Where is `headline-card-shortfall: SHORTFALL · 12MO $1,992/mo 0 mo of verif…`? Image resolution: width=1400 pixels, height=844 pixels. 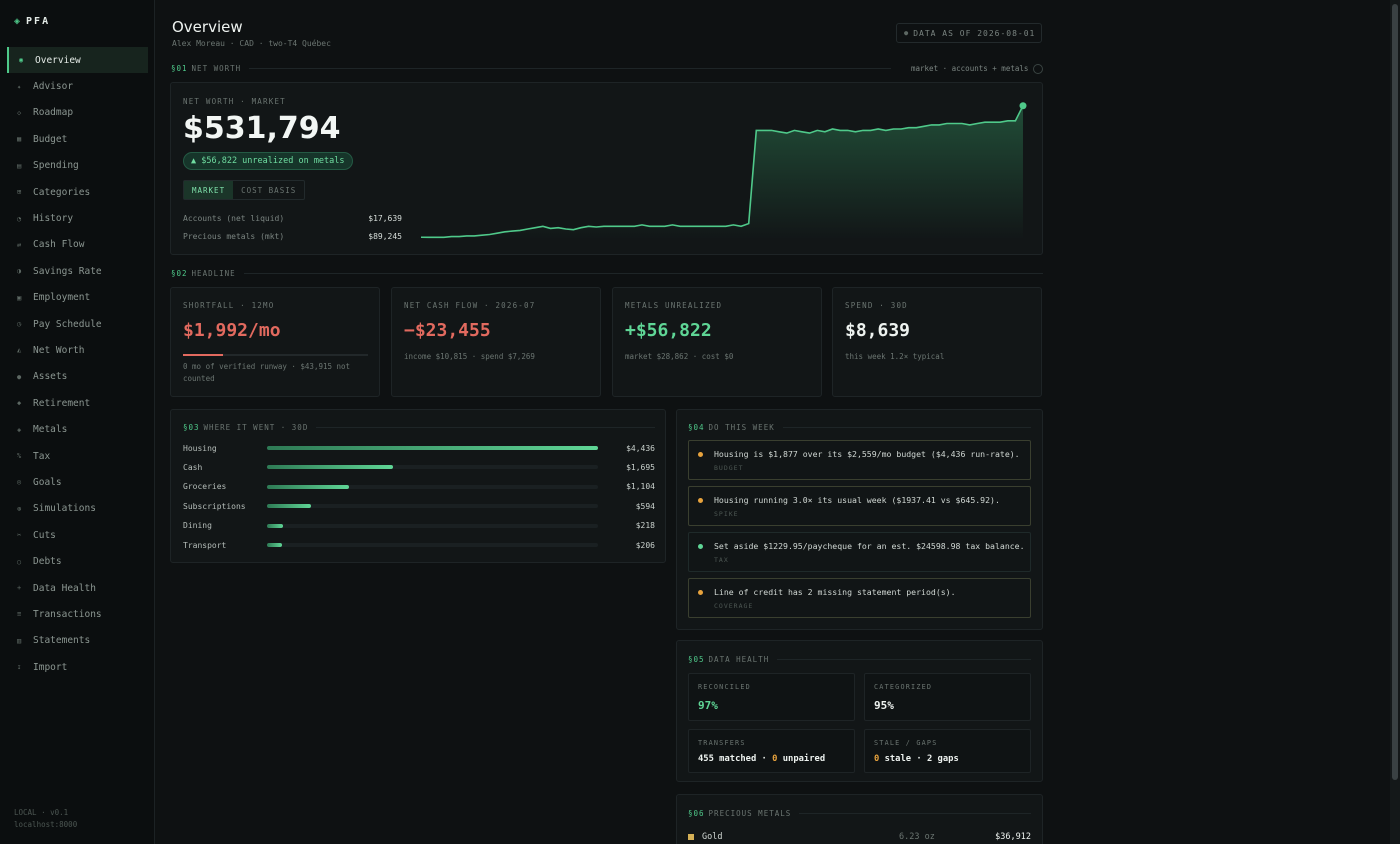
headline-card-shortfall: SHORTFALL · 12MO $1,992/mo 0 mo of verif… is located at coordinates (275, 342).